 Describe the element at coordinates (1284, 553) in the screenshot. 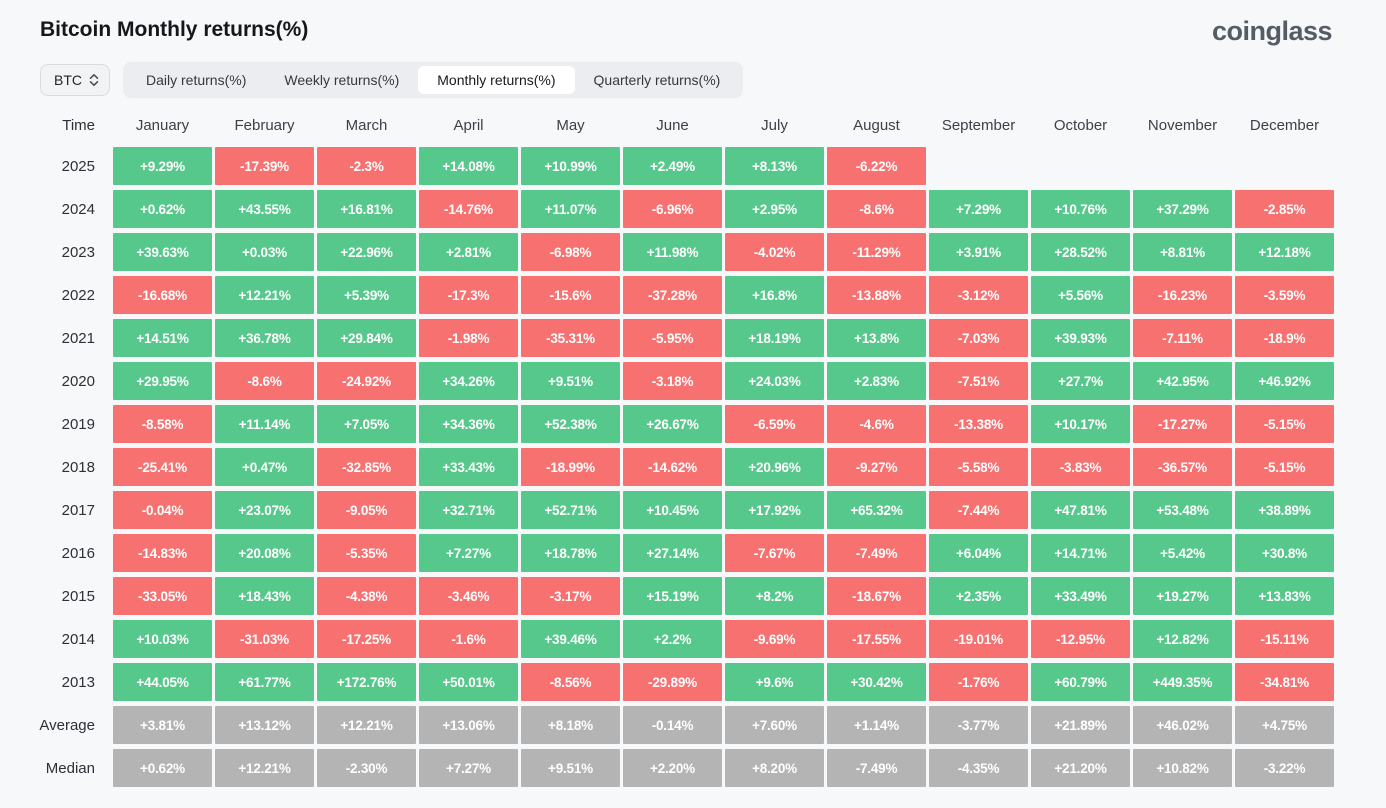

I see `return-cell: +30.8%` at that location.